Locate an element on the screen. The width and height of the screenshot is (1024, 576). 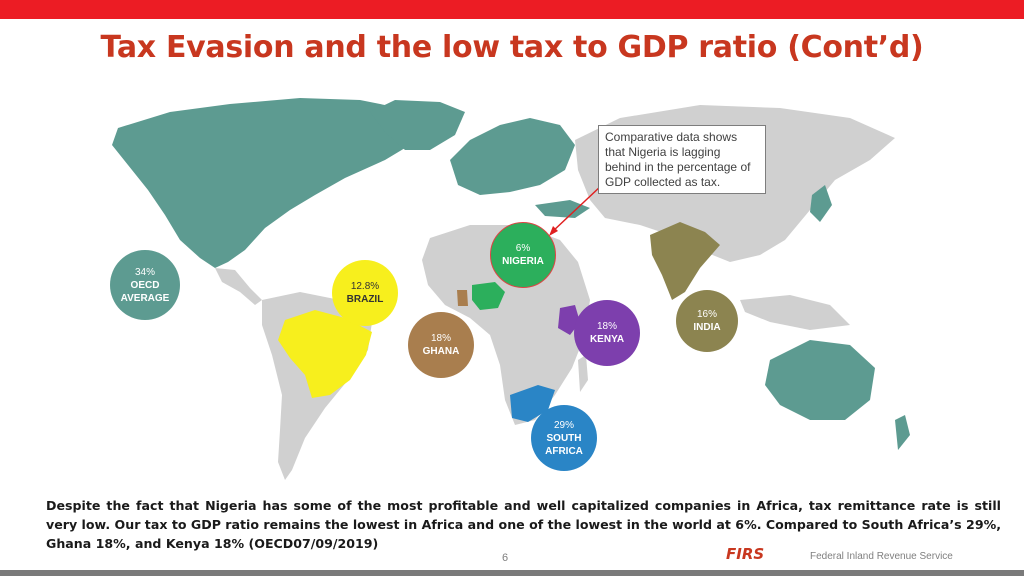
page-number: 6 is located at coordinates (505, 558).